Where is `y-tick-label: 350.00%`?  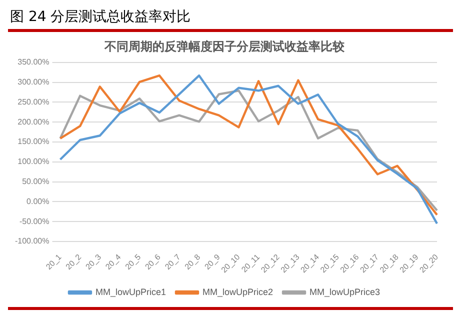
y-tick-label: 350.00% is located at coordinates (34, 62).